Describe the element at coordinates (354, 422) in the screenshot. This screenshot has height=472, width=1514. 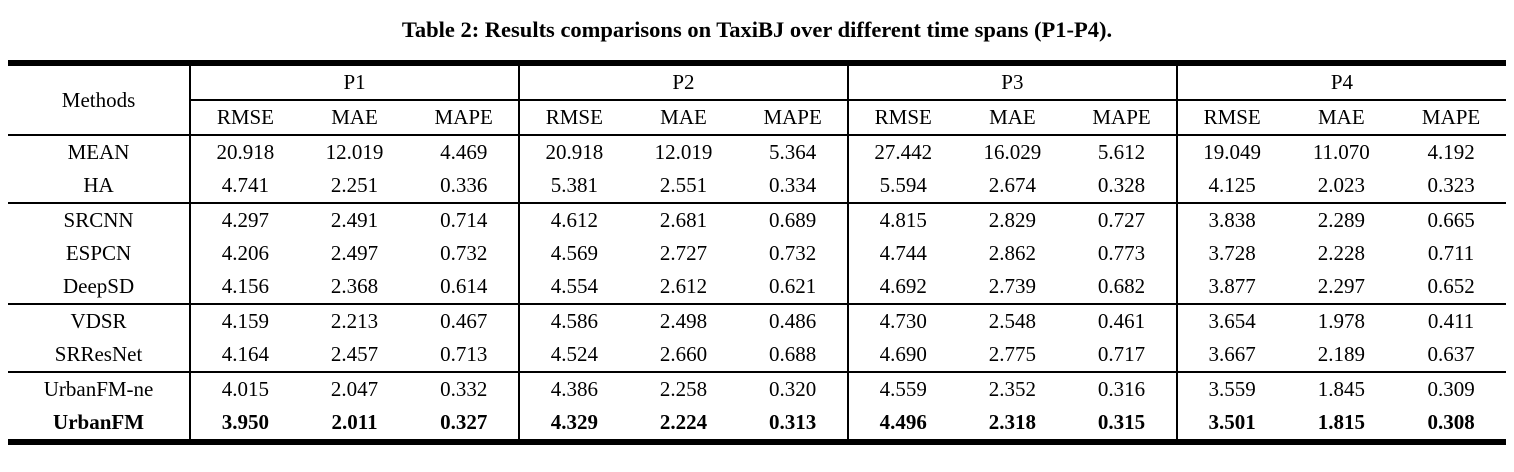
I see `value-cell: 2.011` at that location.